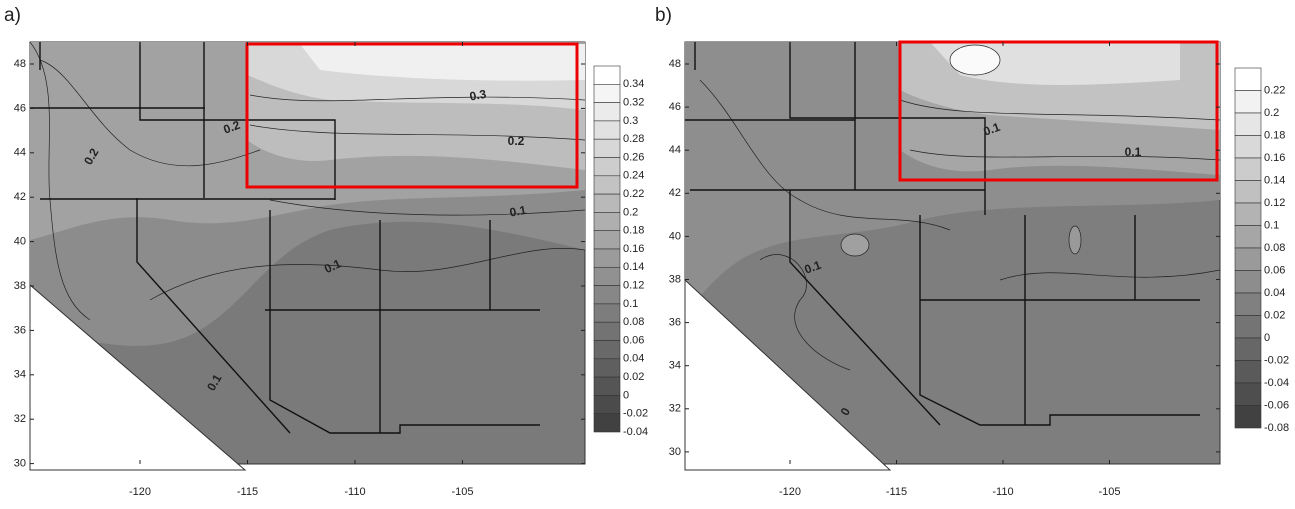 The width and height of the screenshot is (1295, 509). Describe the element at coordinates (663, 15) in the screenshot. I see `panel-label: b)` at that location.